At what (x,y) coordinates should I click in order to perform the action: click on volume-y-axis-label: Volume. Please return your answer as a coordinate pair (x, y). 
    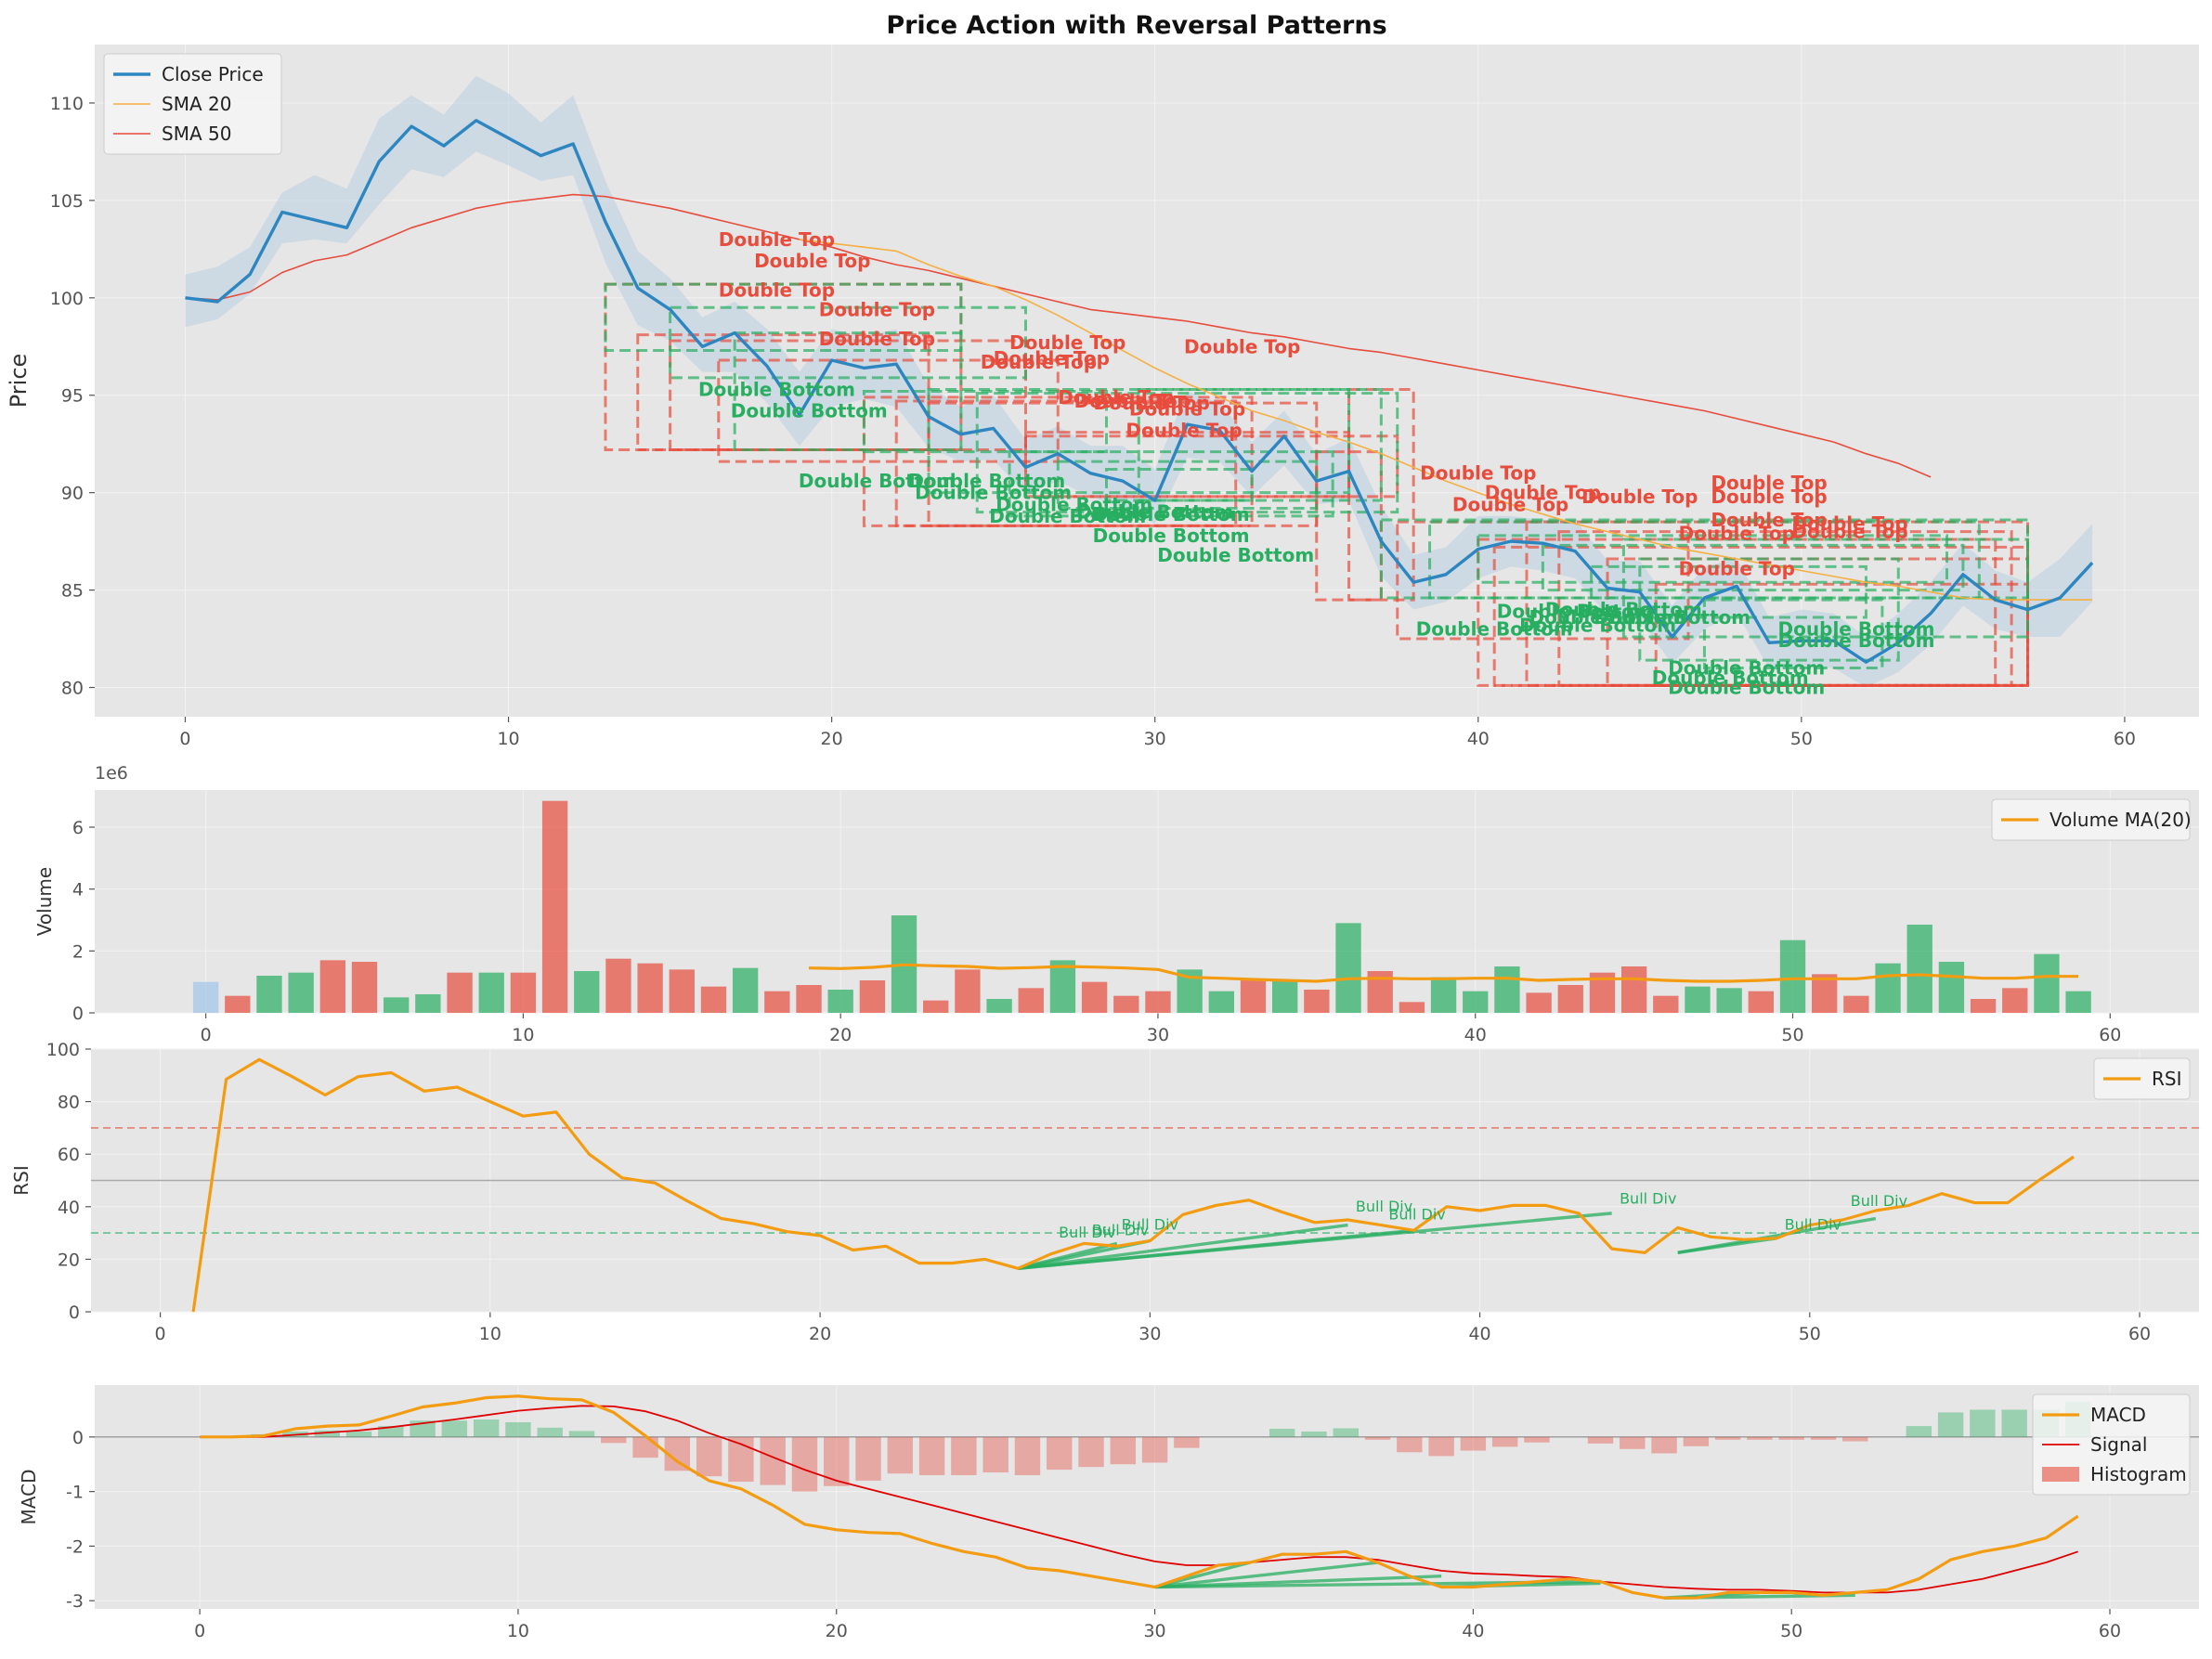
    Looking at the image, I should click on (44, 901).